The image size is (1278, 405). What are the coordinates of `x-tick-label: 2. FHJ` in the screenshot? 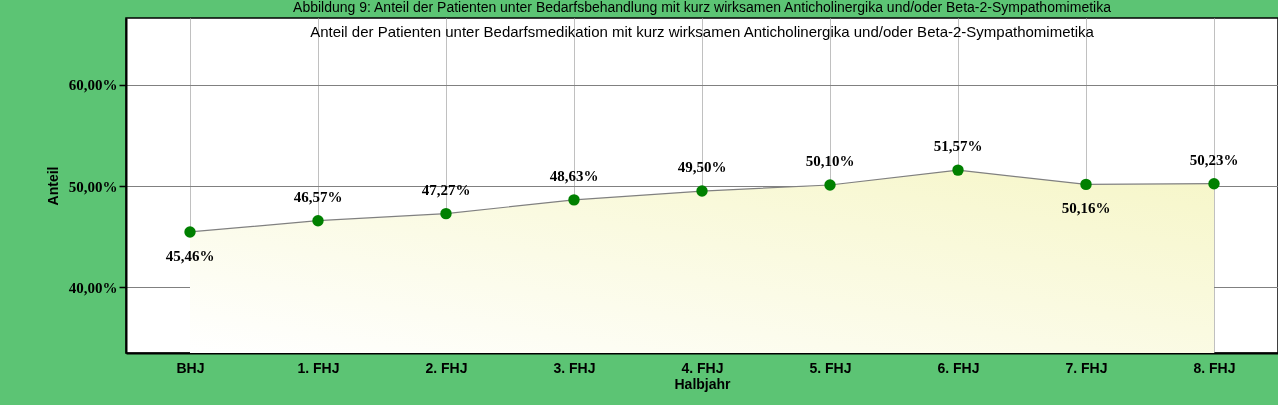 It's located at (446, 367).